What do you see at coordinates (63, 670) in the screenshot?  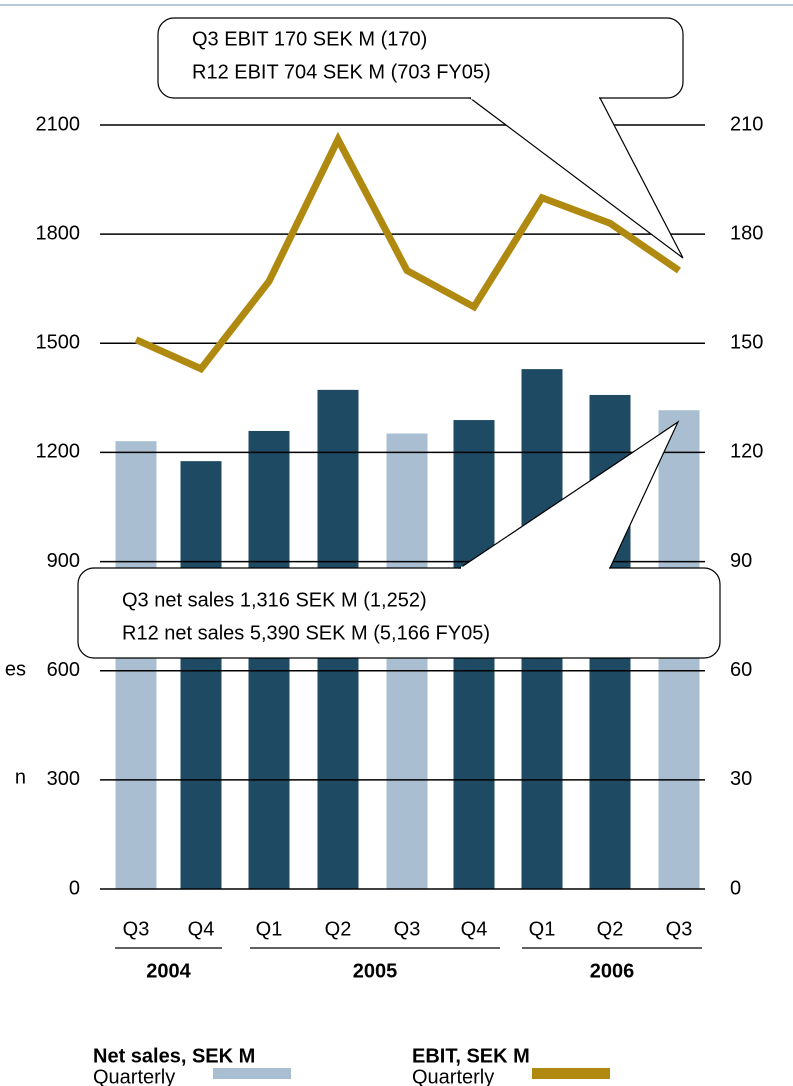 I see `y-tick-label: 600` at bounding box center [63, 670].